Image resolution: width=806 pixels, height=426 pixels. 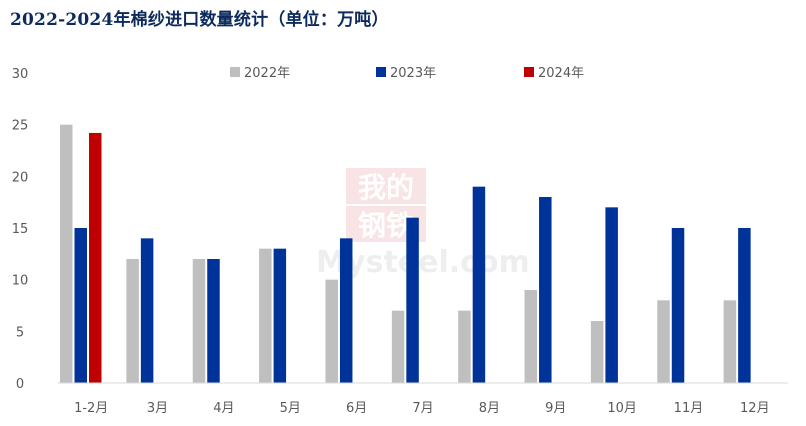 What do you see at coordinates (147, 310) in the screenshot?
I see `bar-2023年-3月` at bounding box center [147, 310].